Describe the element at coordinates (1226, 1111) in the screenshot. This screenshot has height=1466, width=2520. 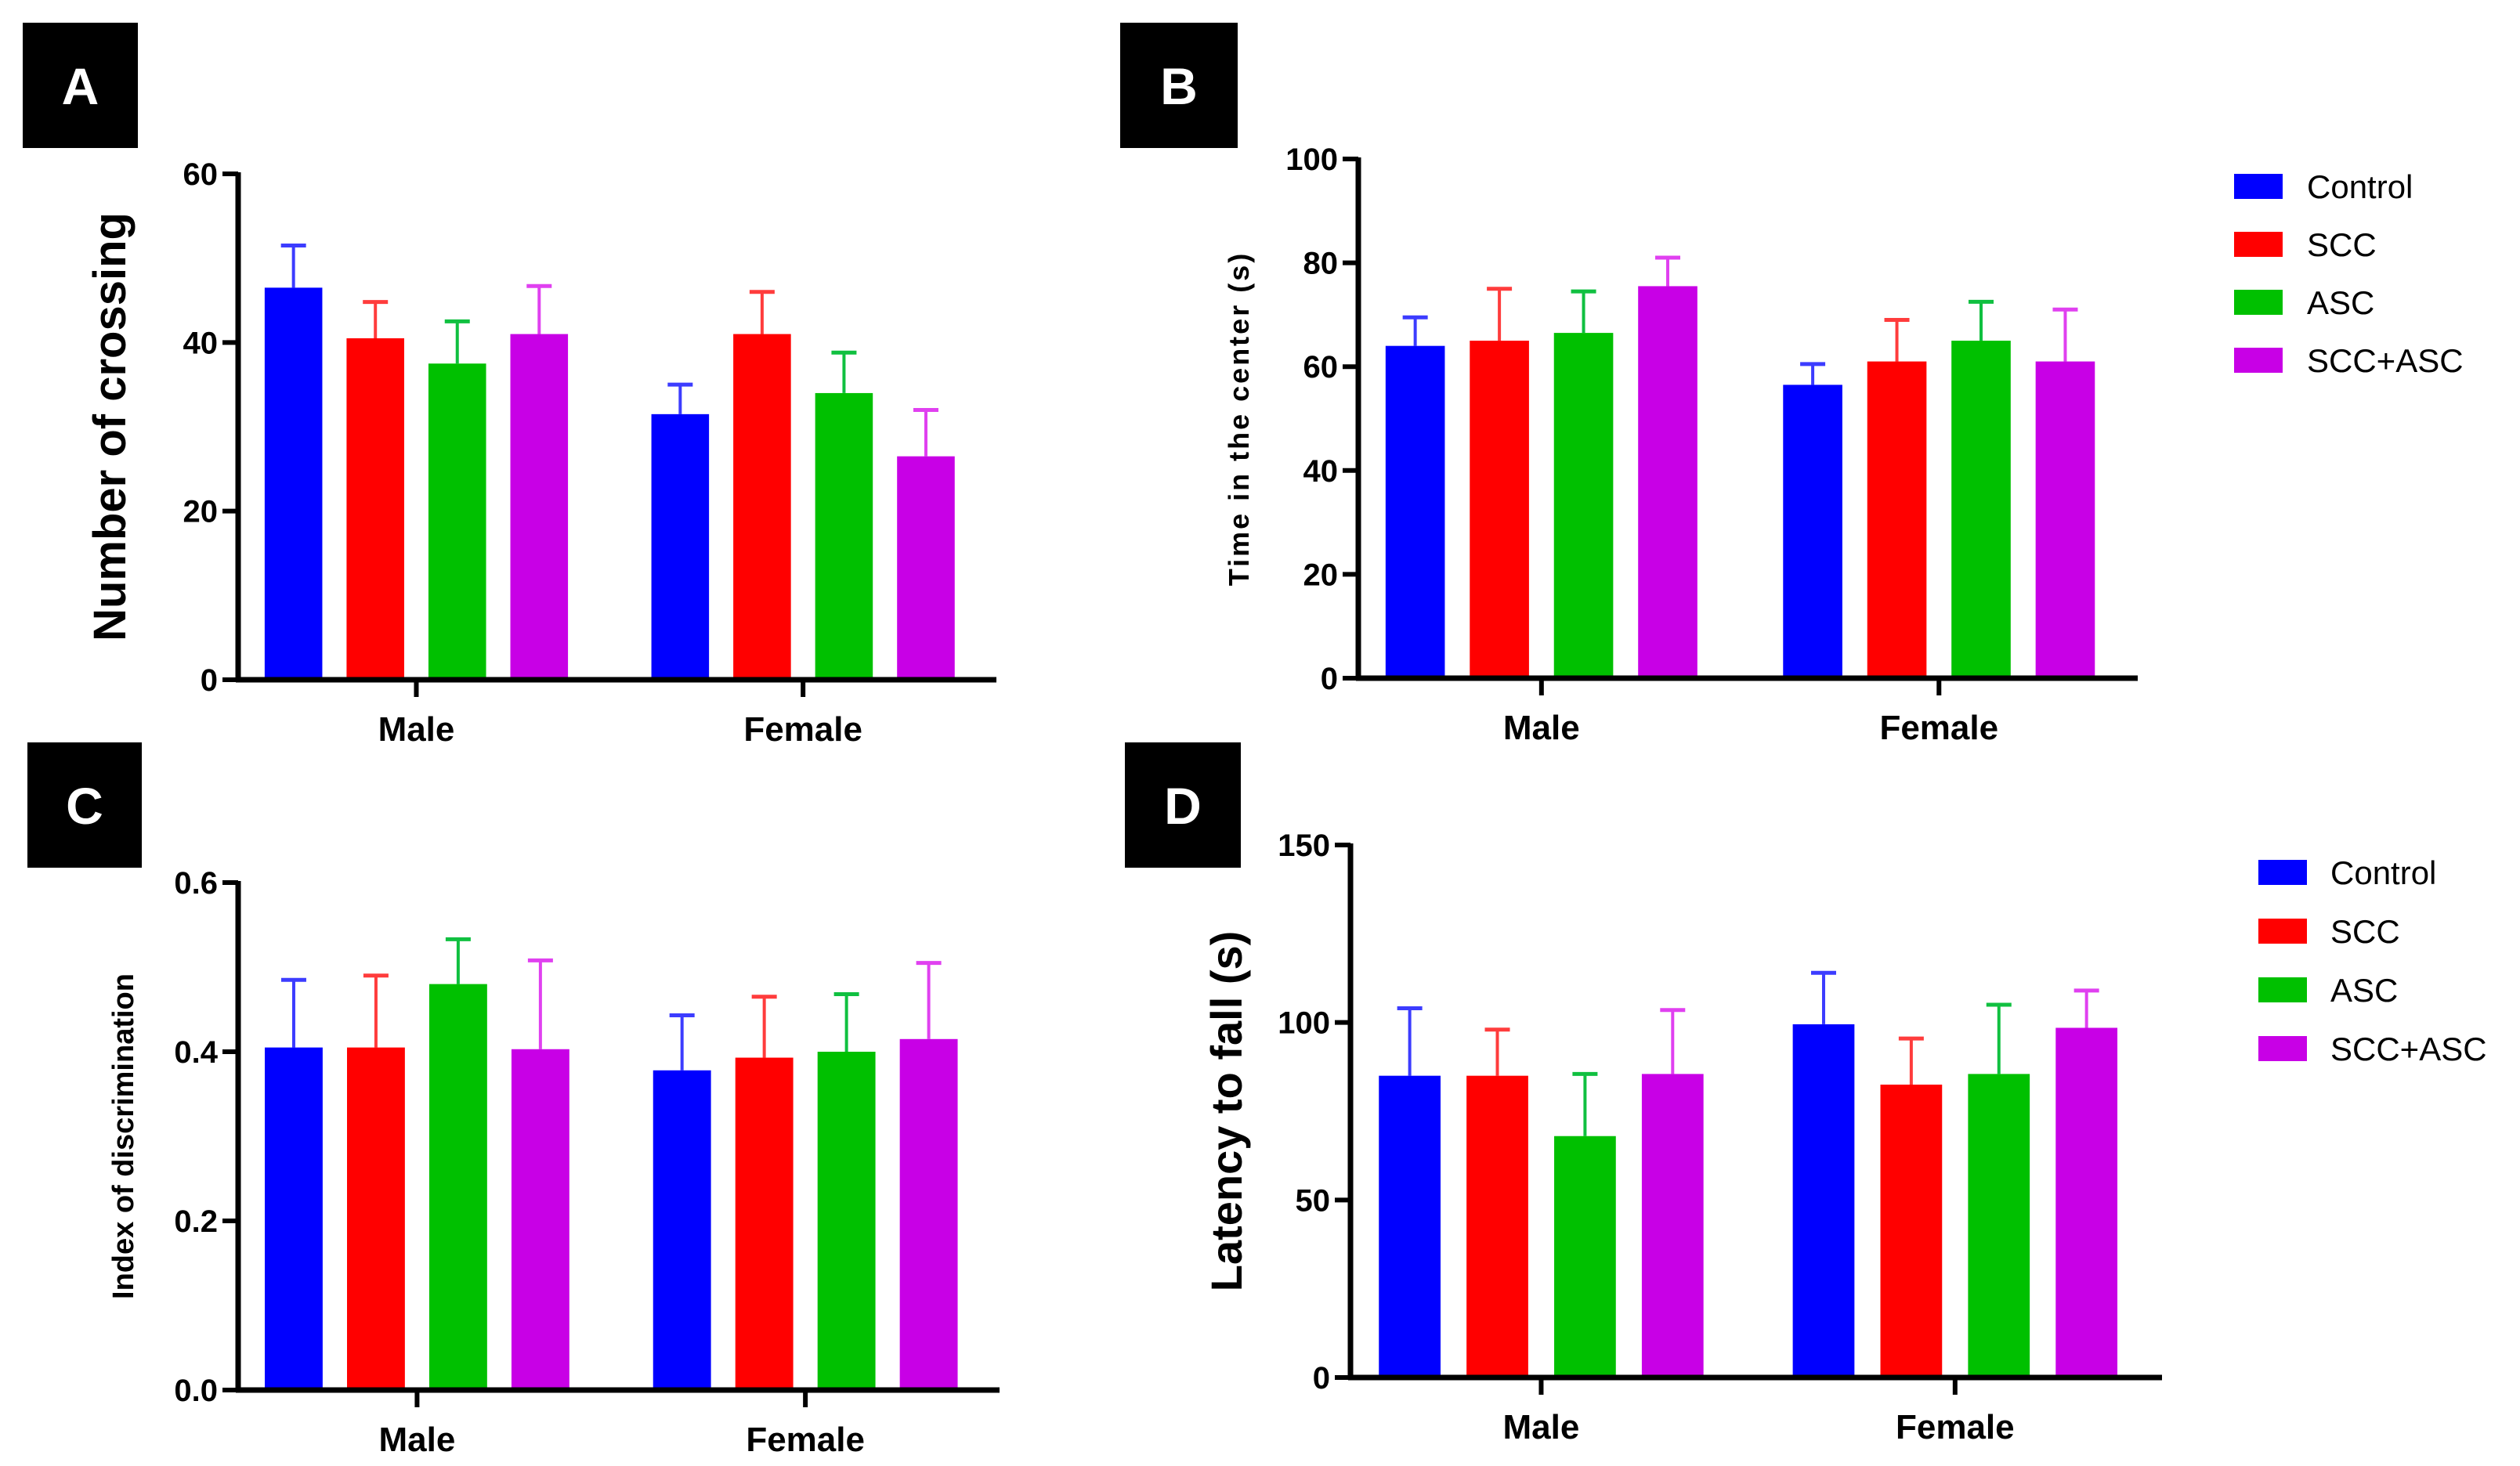
I see `y-axis-label: Latency to fall (s)` at that location.